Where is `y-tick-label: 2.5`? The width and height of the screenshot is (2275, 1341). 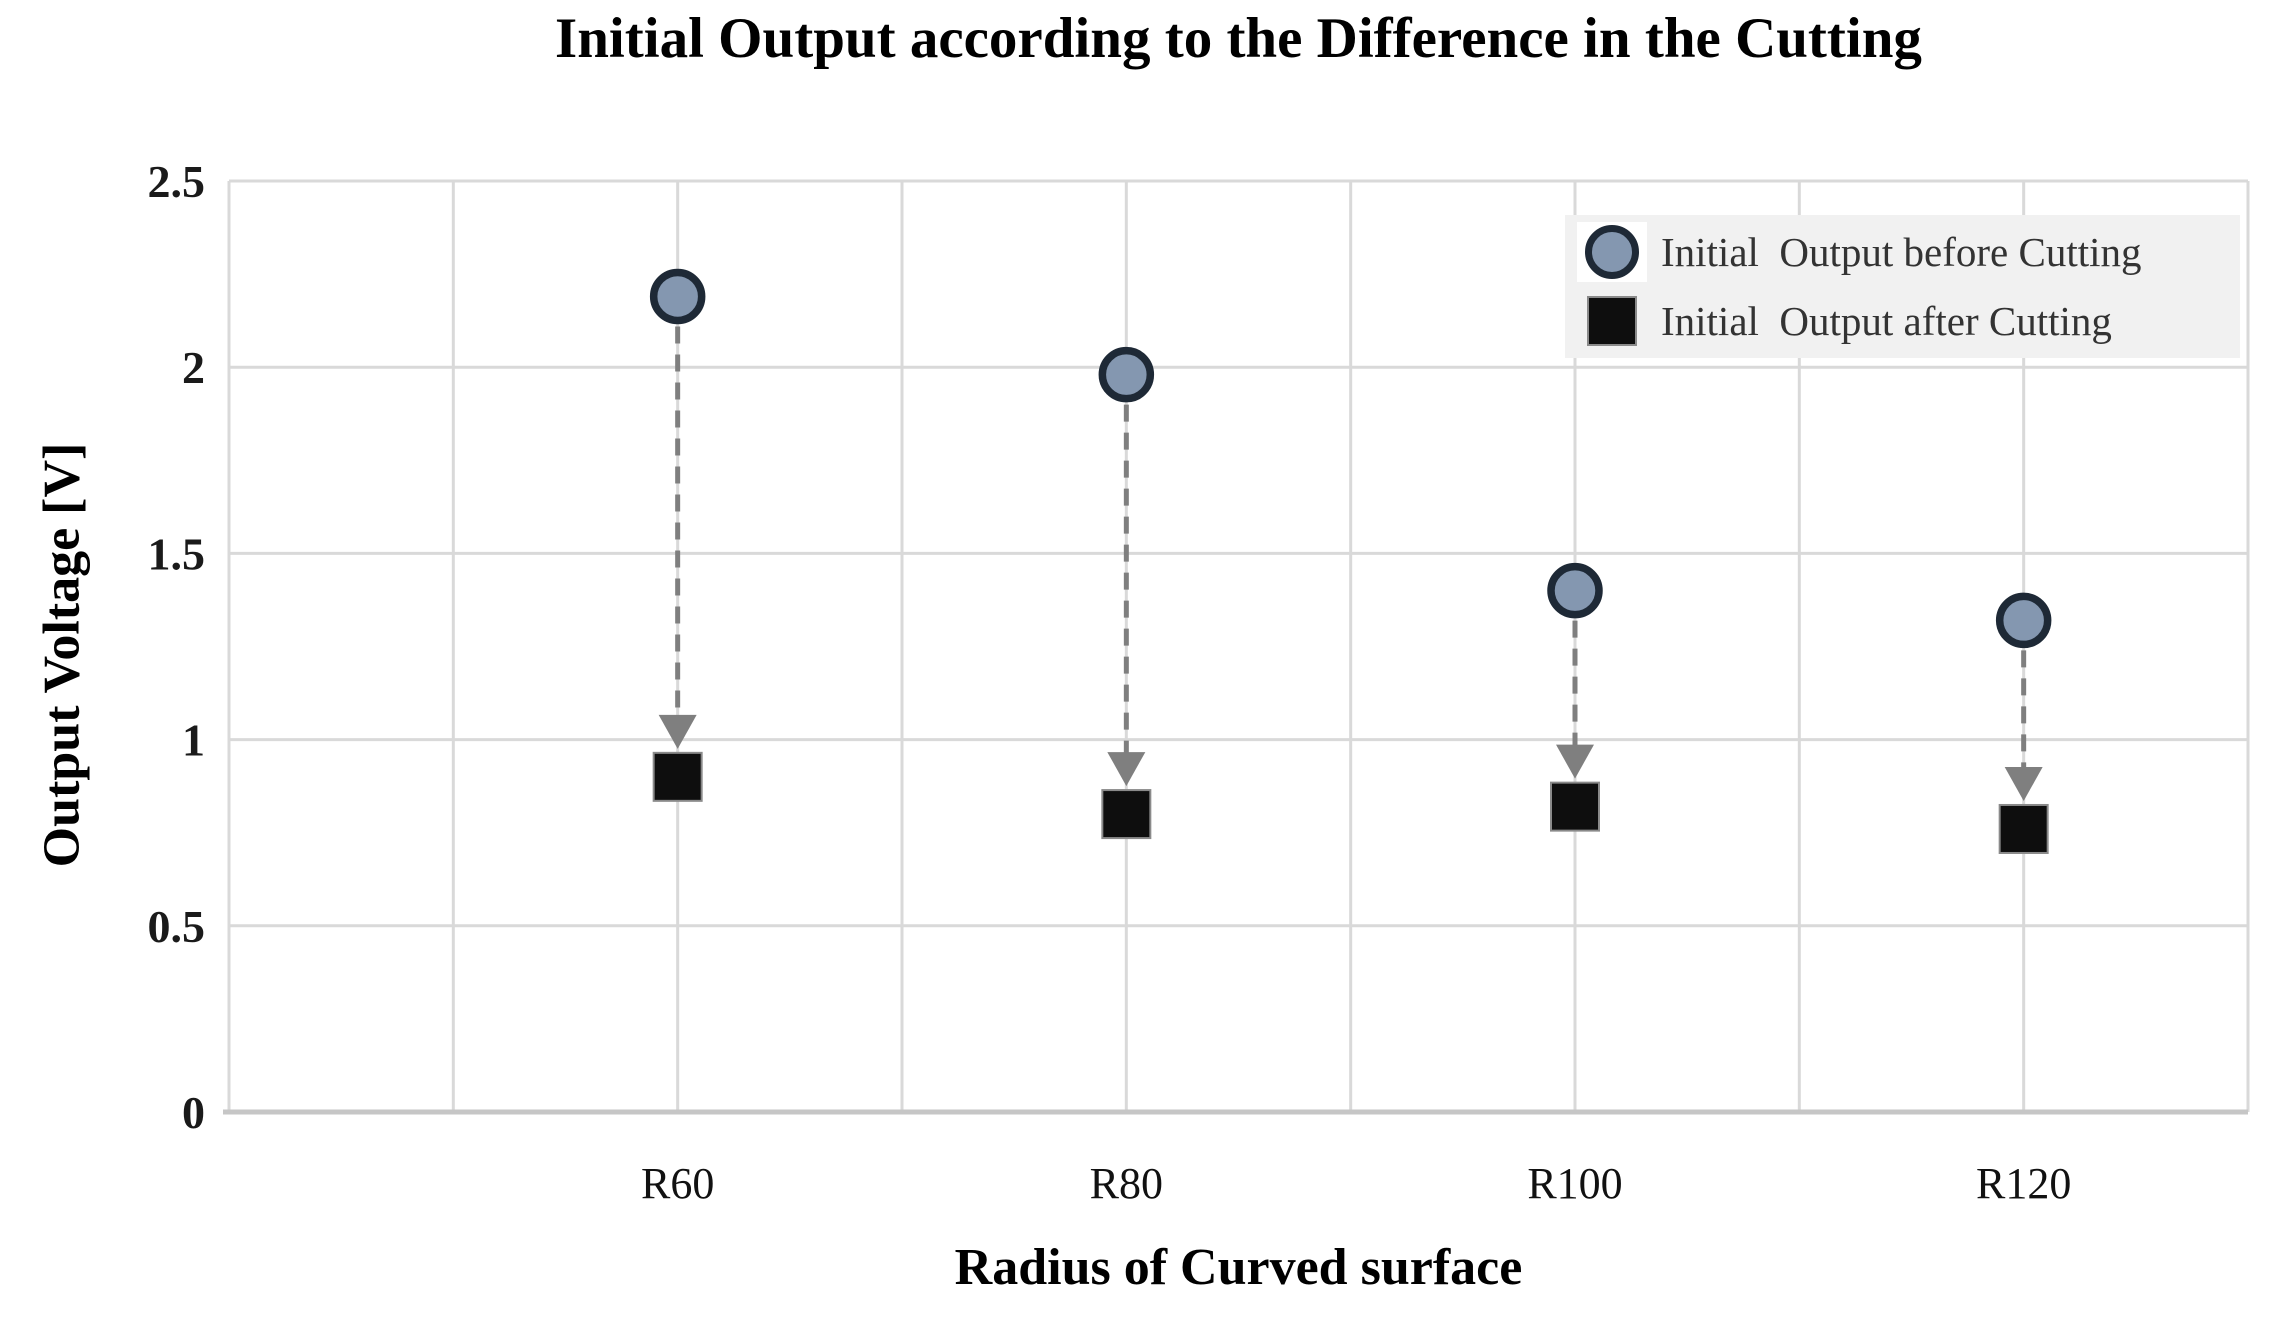 y-tick-label: 2.5 is located at coordinates (177, 181).